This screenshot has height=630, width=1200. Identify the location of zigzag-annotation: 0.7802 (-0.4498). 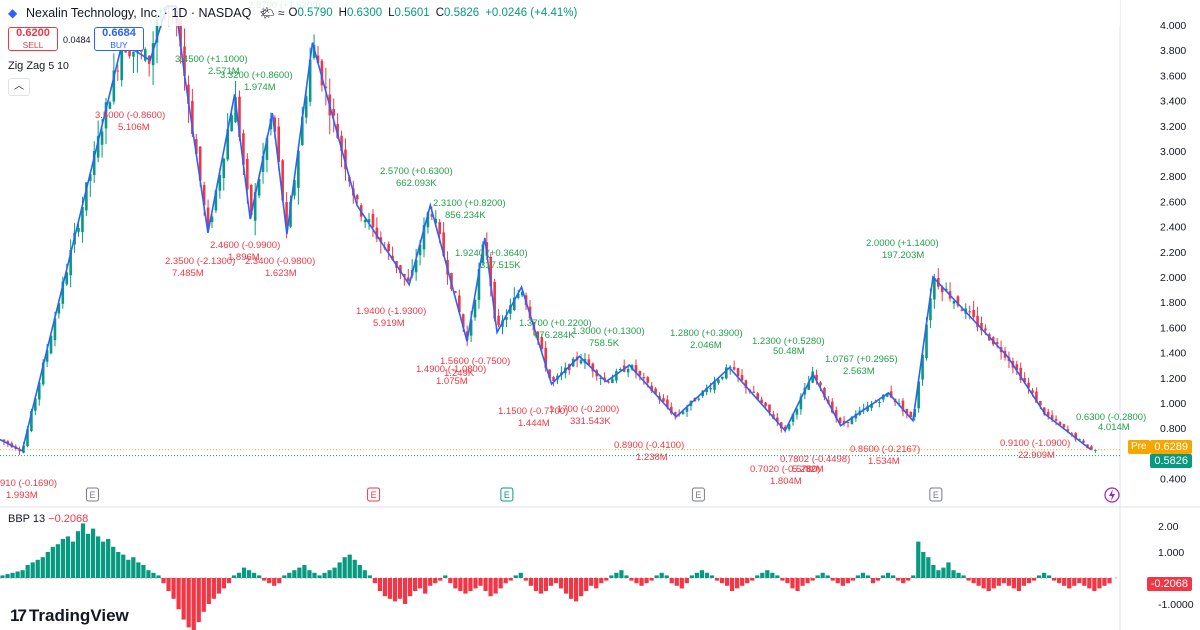
(815, 459).